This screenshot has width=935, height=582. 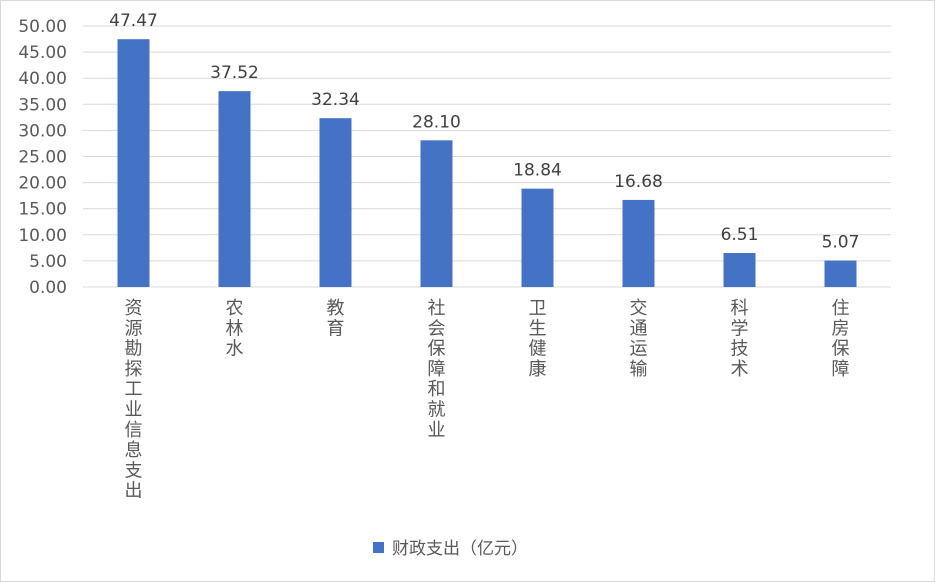 What do you see at coordinates (42, 131) in the screenshot?
I see `y-tick-label: 30.00` at bounding box center [42, 131].